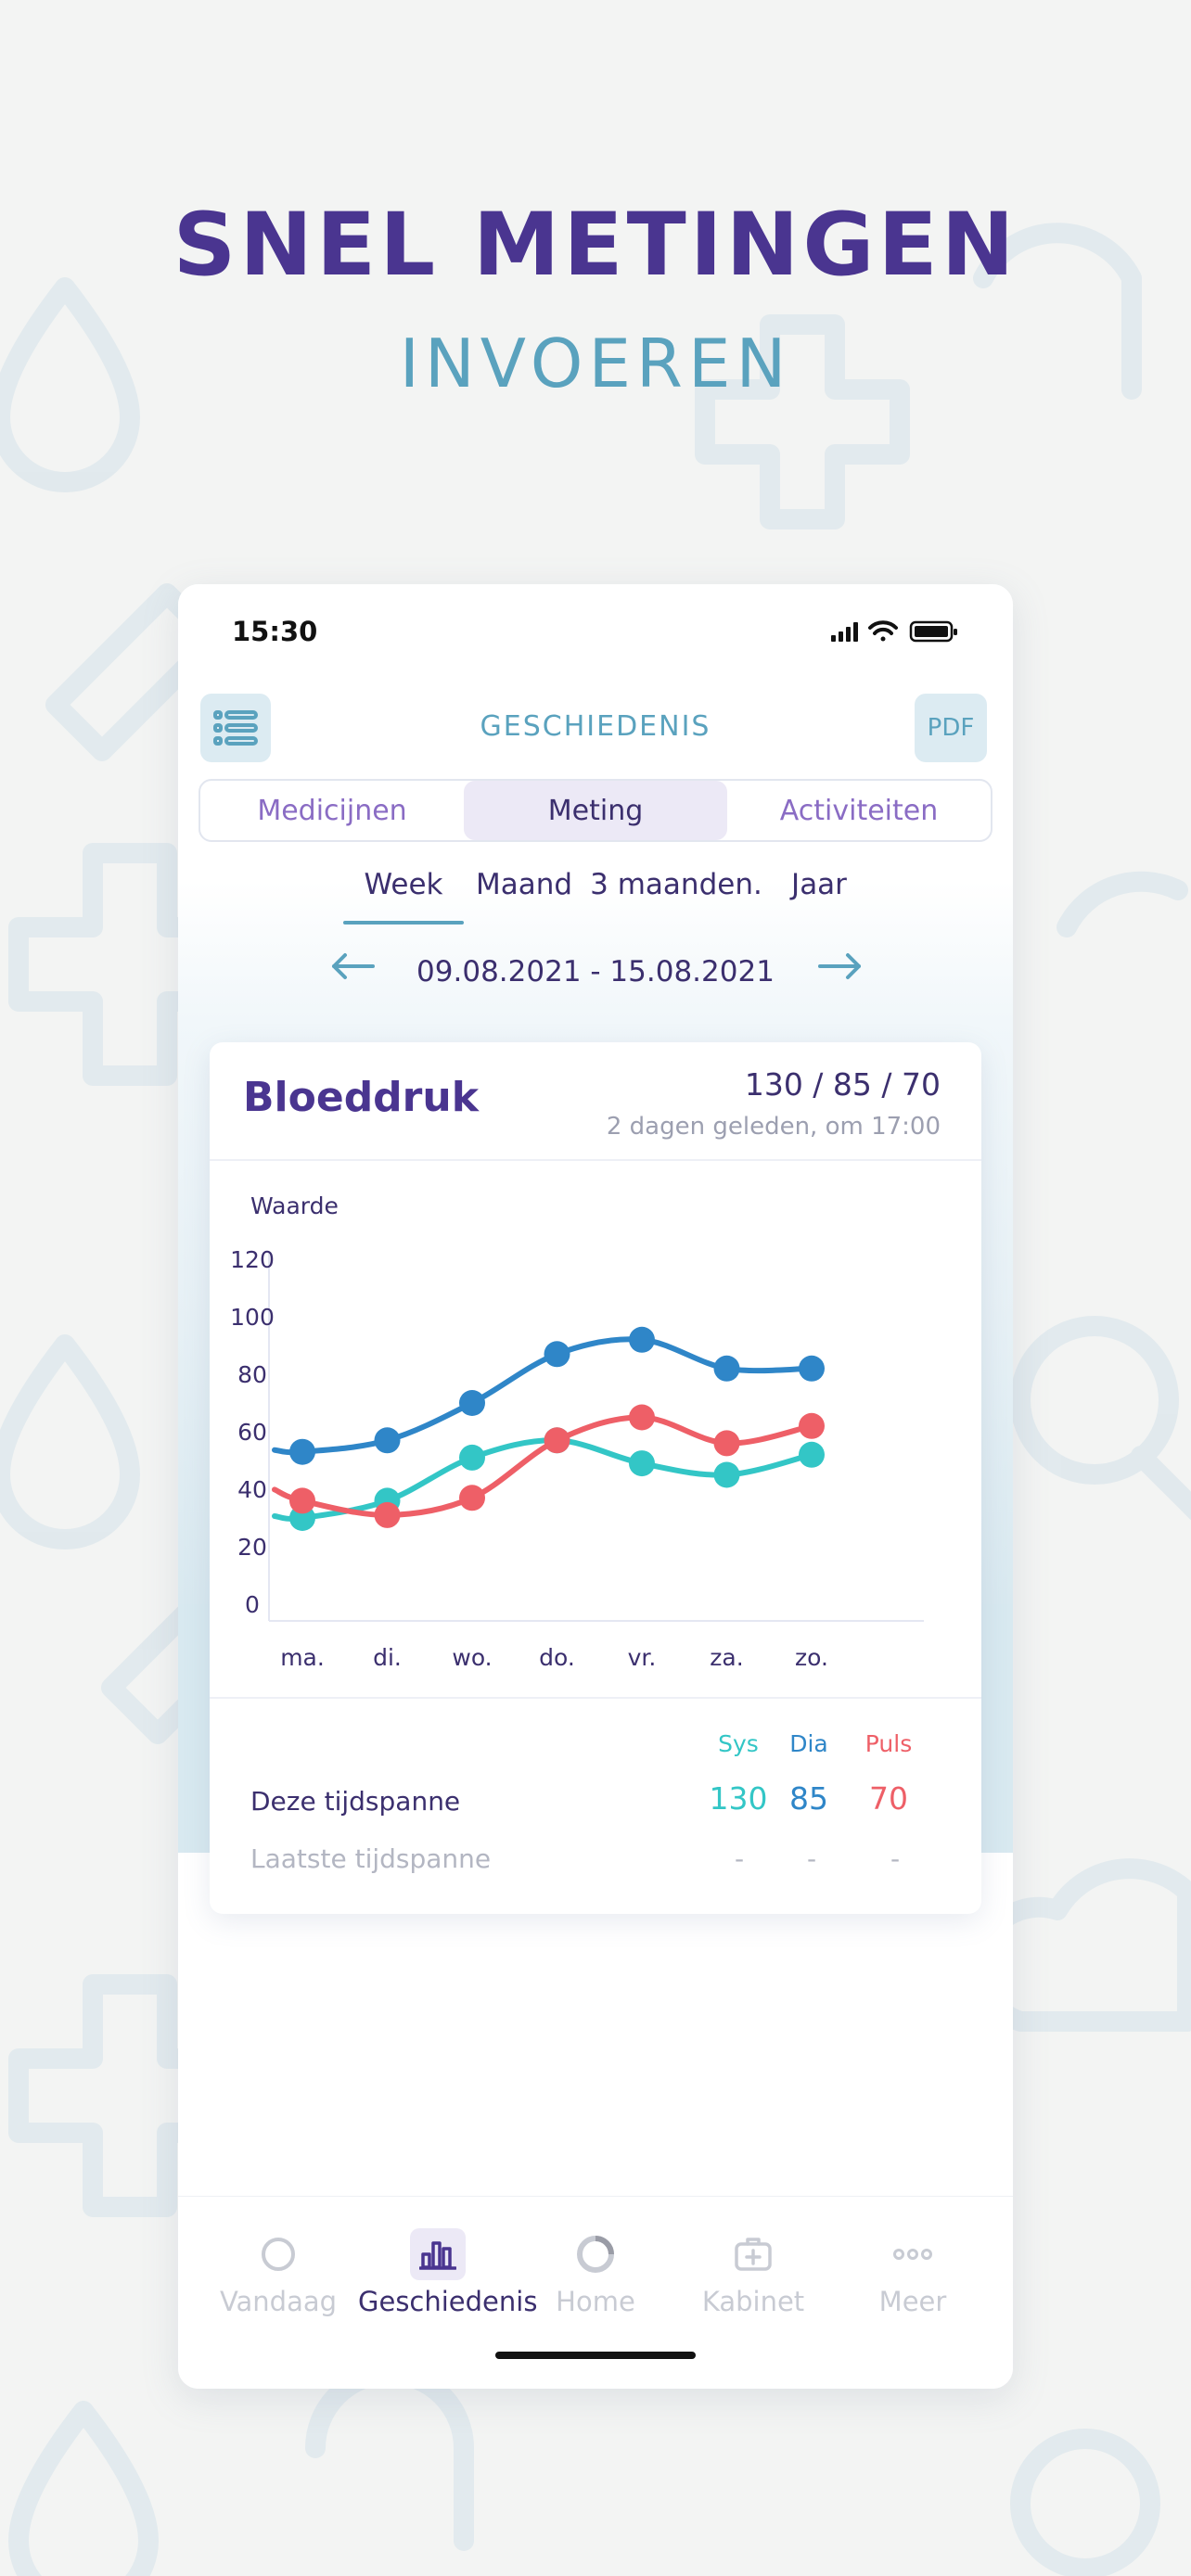  What do you see at coordinates (332, 810) in the screenshot?
I see `segment-medicijnen: Medicijnen` at bounding box center [332, 810].